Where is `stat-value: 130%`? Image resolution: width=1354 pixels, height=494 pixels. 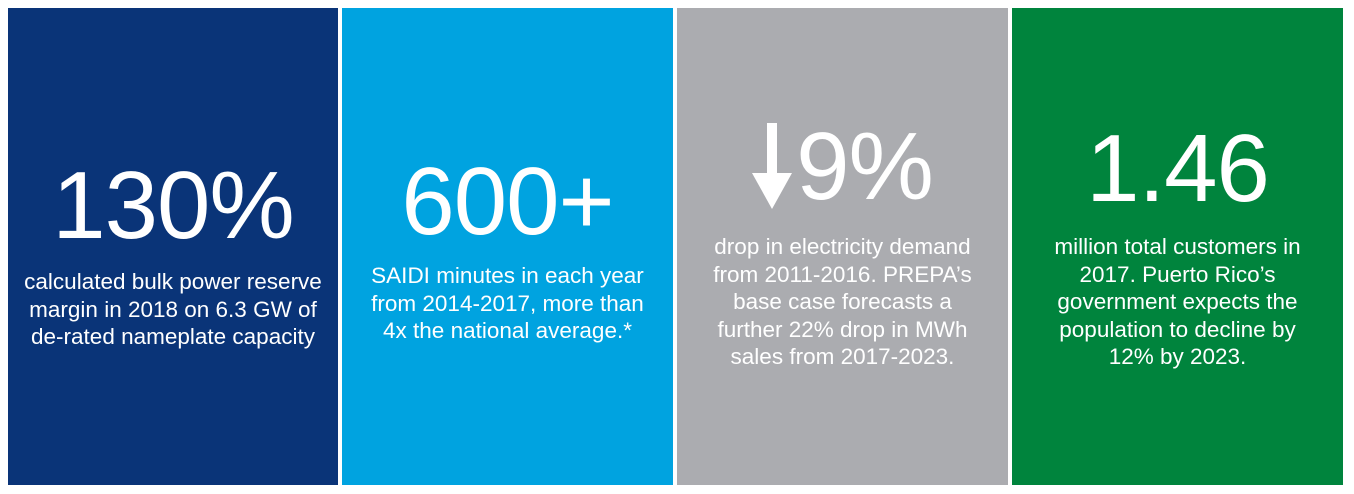 stat-value: 130% is located at coordinates (173, 205).